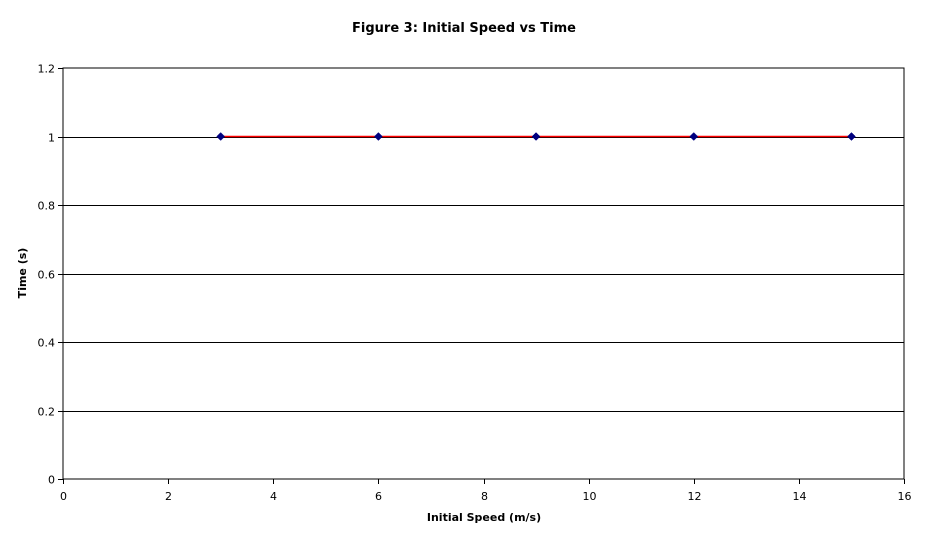  What do you see at coordinates (484, 496) in the screenshot?
I see `x-tick-label: 8` at bounding box center [484, 496].